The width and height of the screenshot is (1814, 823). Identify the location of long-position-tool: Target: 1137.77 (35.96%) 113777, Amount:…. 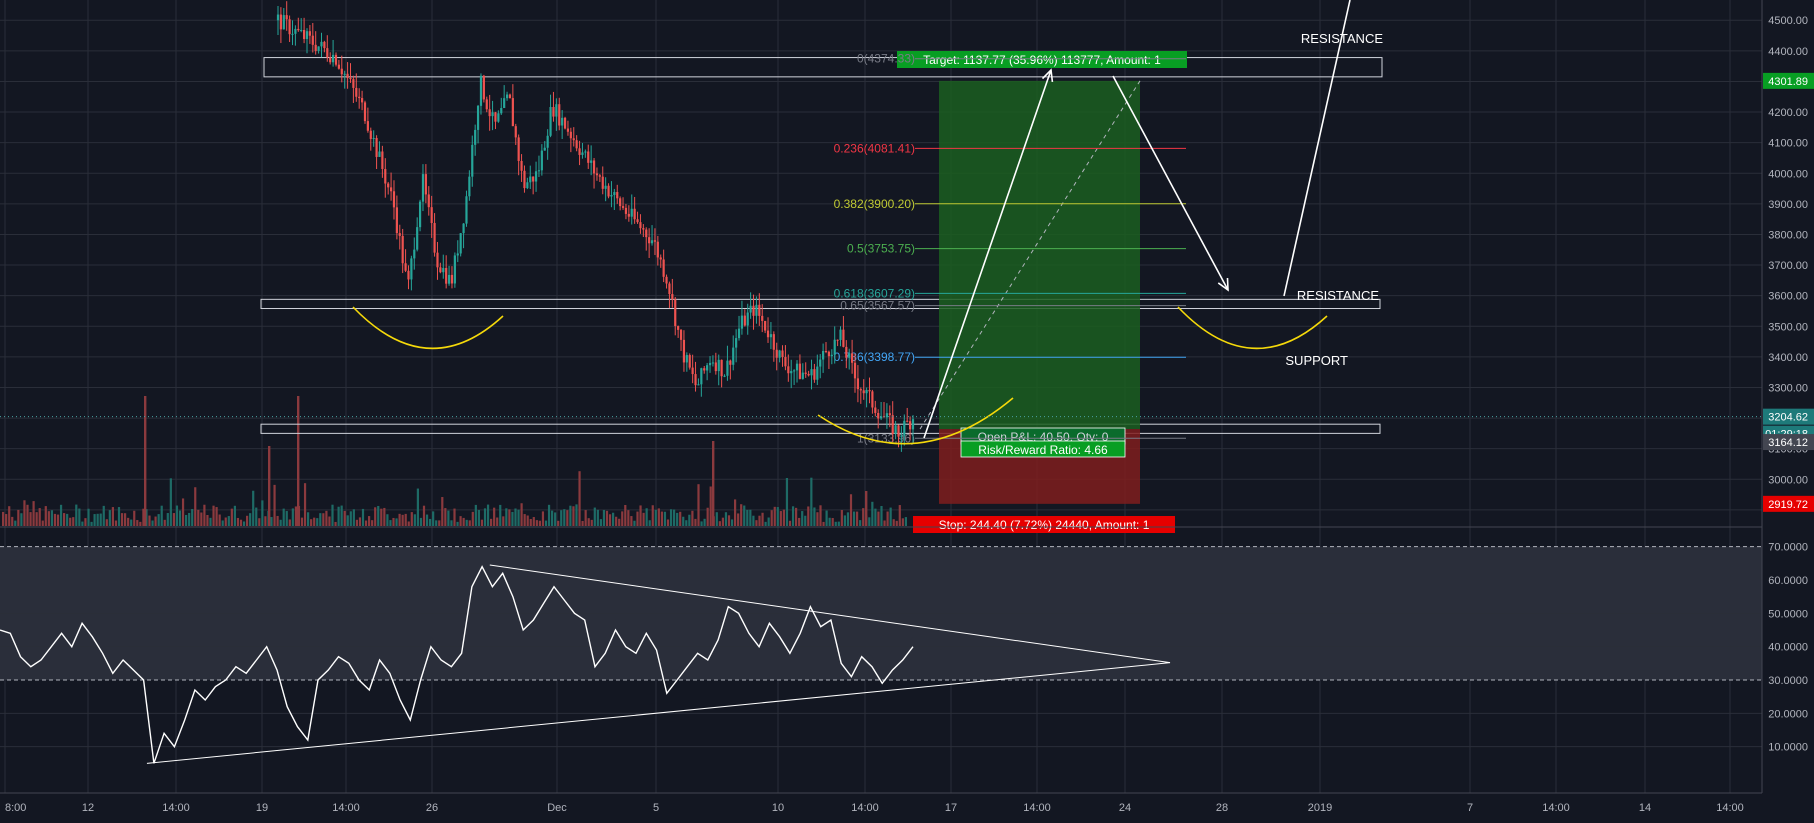
(1042, 292).